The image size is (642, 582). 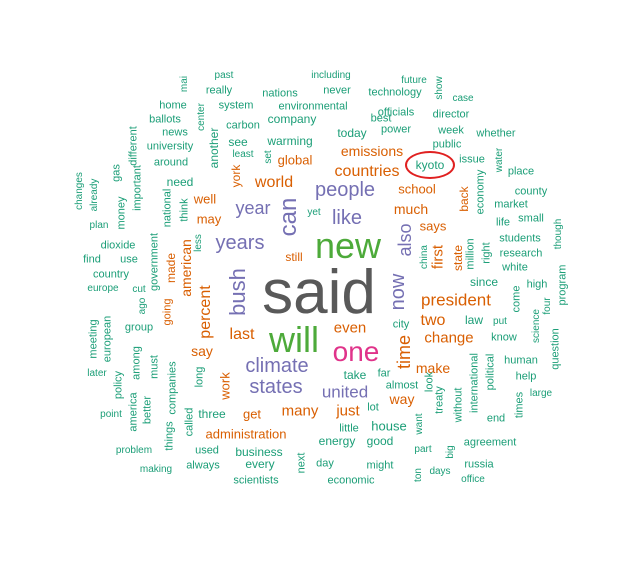 What do you see at coordinates (367, 171) in the screenshot?
I see `word-countries: countries` at bounding box center [367, 171].